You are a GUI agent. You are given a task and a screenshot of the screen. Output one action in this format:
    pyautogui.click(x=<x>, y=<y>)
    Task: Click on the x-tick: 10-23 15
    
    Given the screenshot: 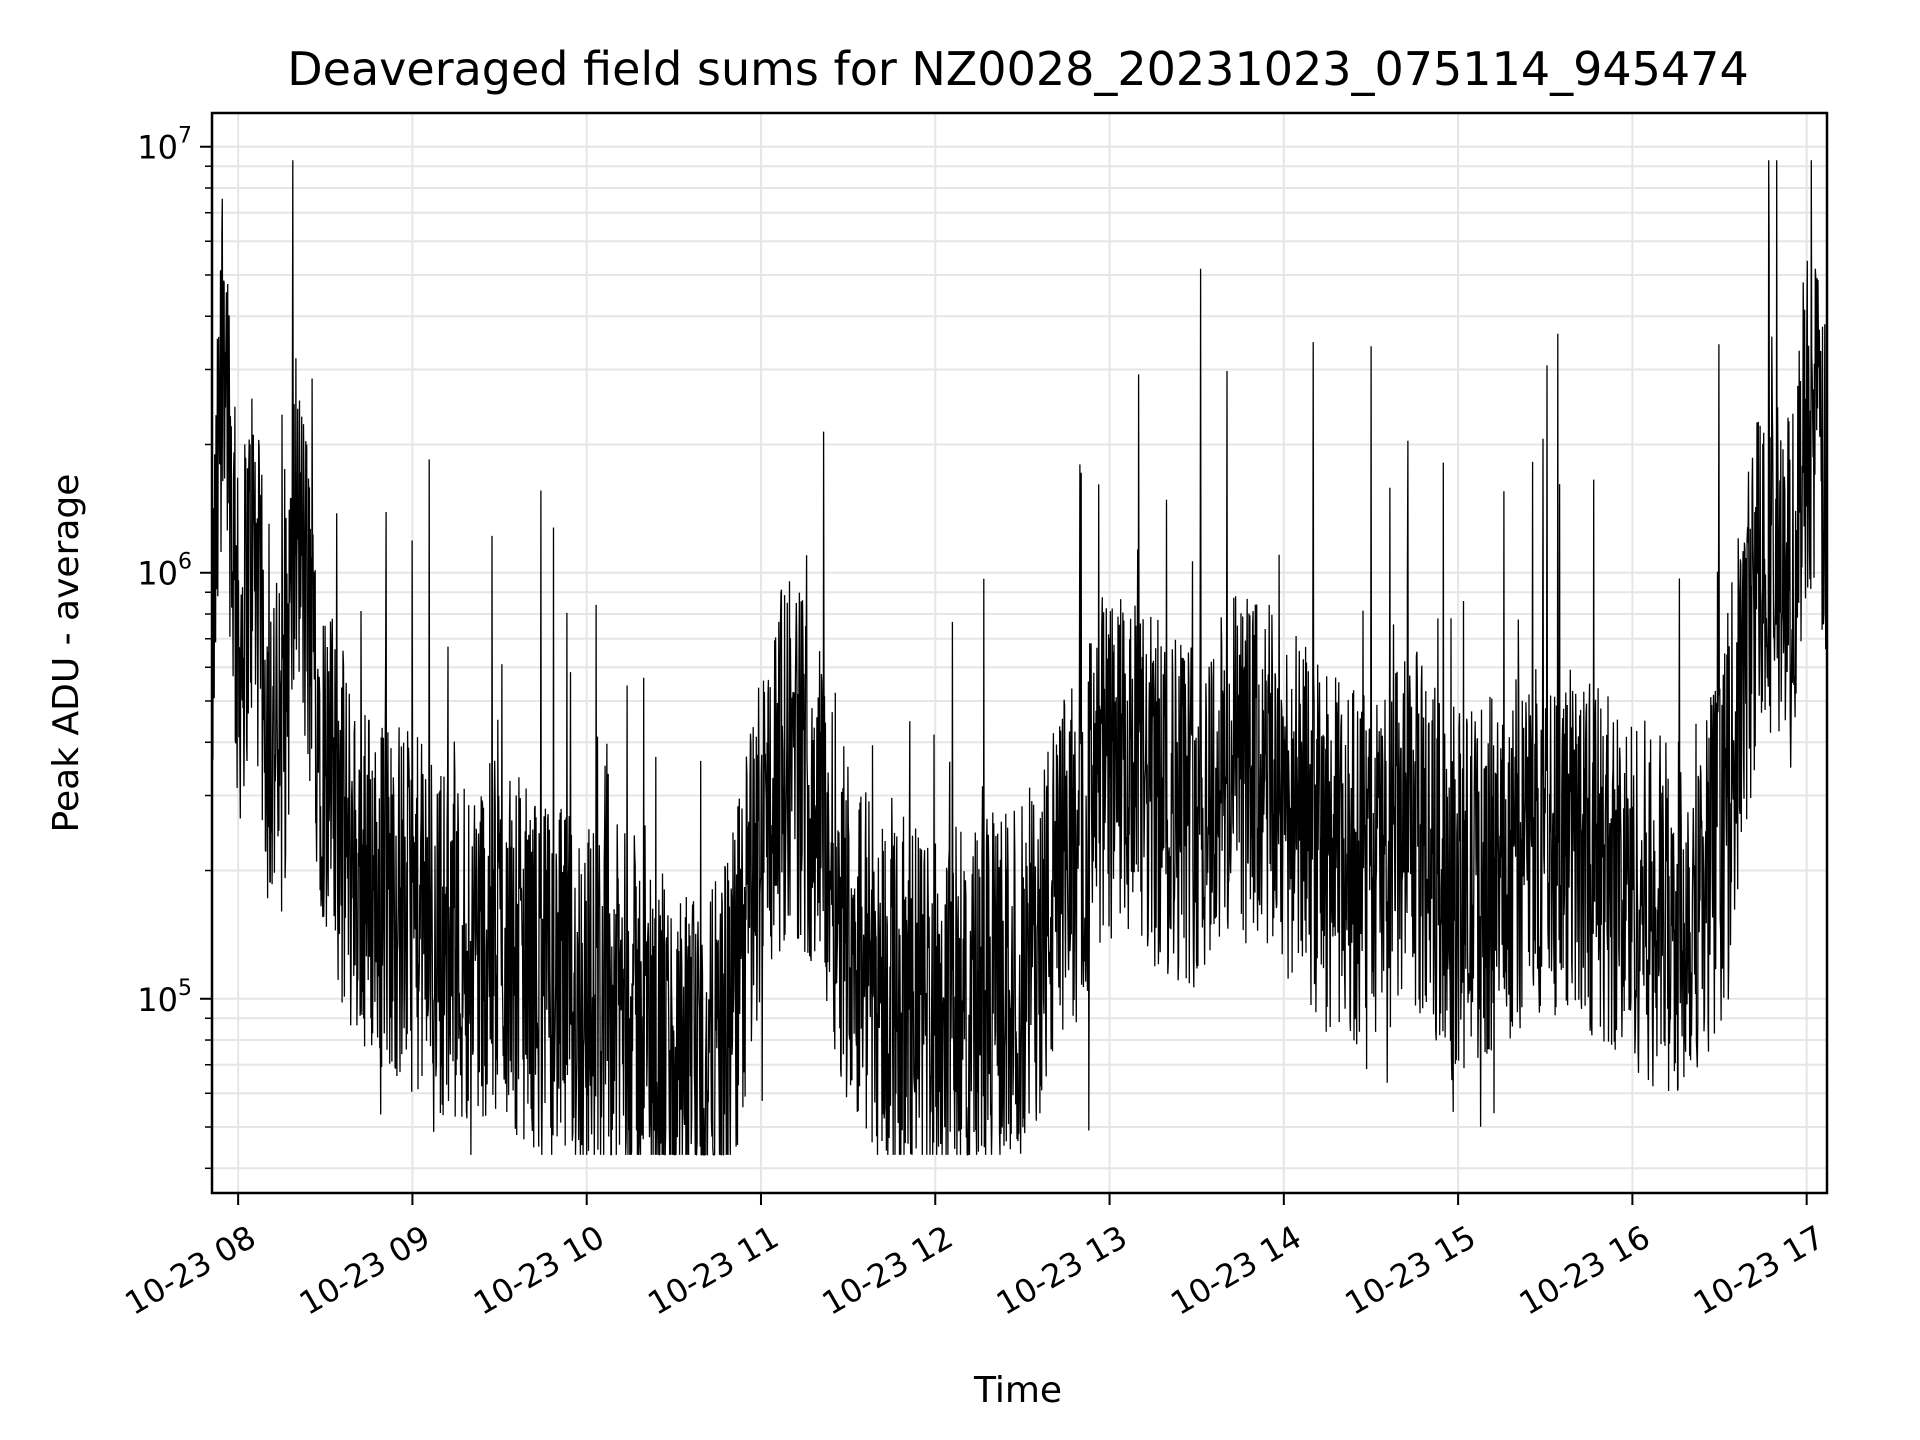 What is the action you would take?
    pyautogui.click(x=1411, y=1258)
    